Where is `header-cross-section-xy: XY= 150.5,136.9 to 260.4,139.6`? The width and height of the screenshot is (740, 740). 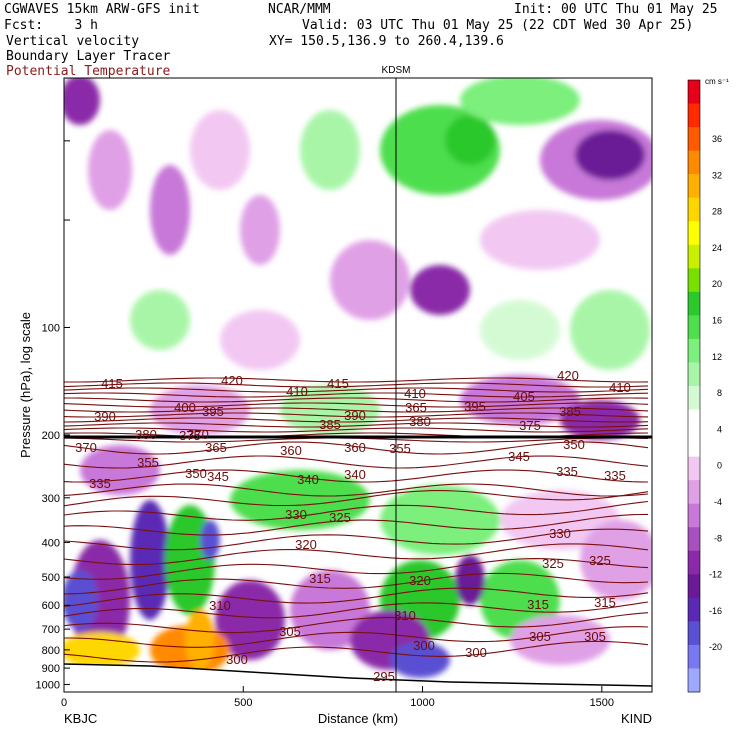 header-cross-section-xy: XY= 150.5,136.9 to 260.4,139.6 is located at coordinates (386, 41).